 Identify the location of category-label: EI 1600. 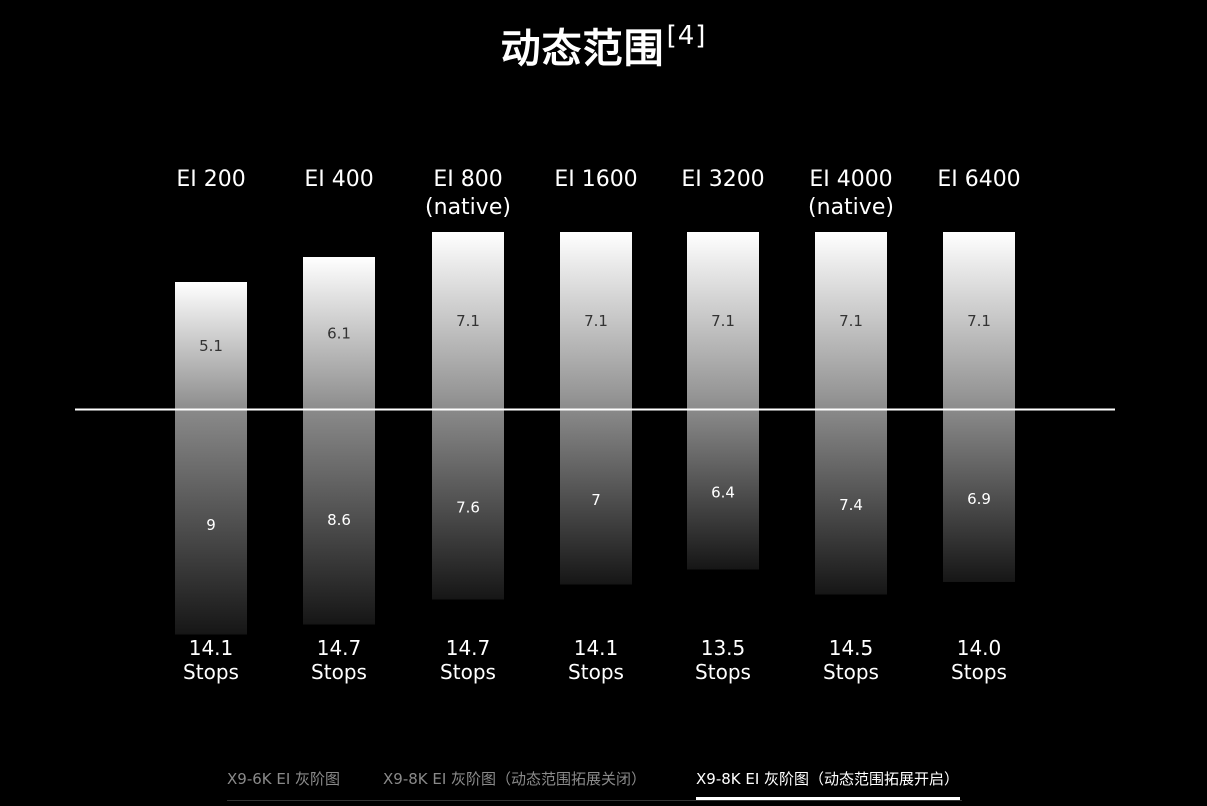
(595, 179).